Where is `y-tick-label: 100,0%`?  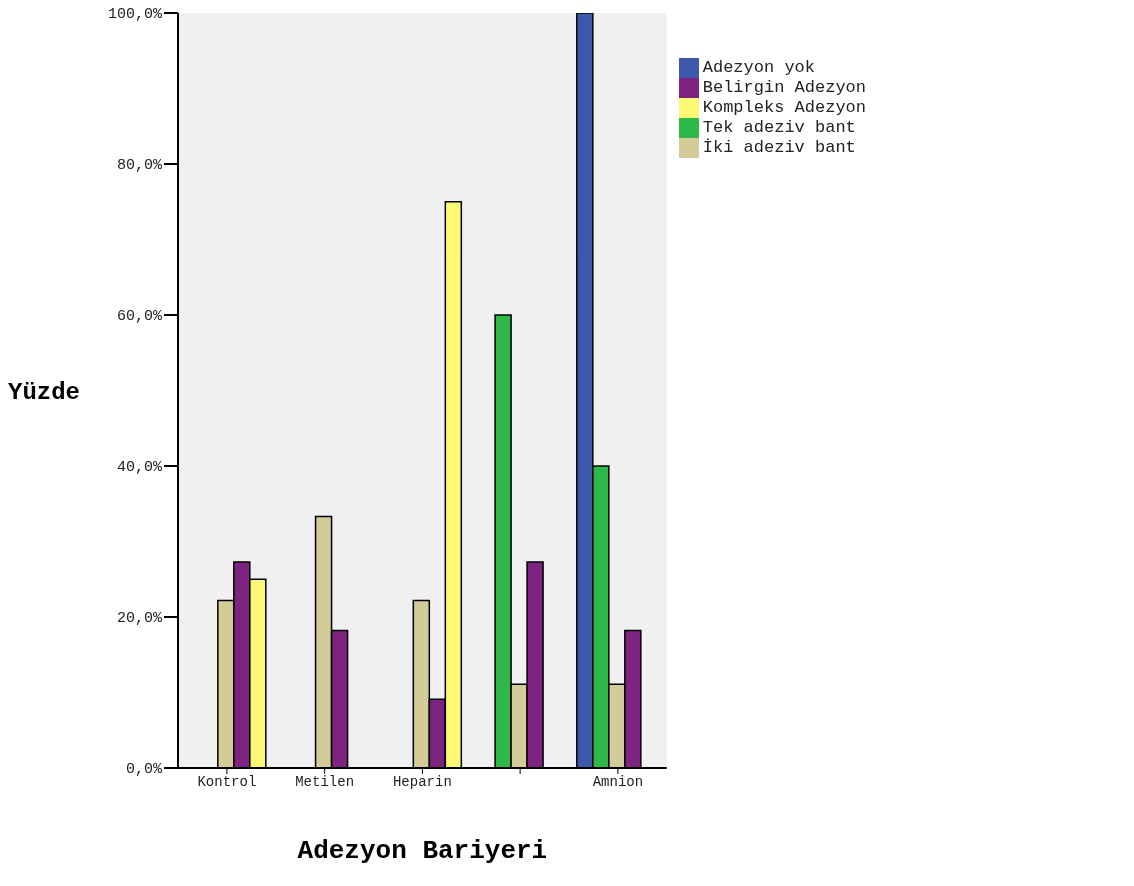 y-tick-label: 100,0% is located at coordinates (135, 15).